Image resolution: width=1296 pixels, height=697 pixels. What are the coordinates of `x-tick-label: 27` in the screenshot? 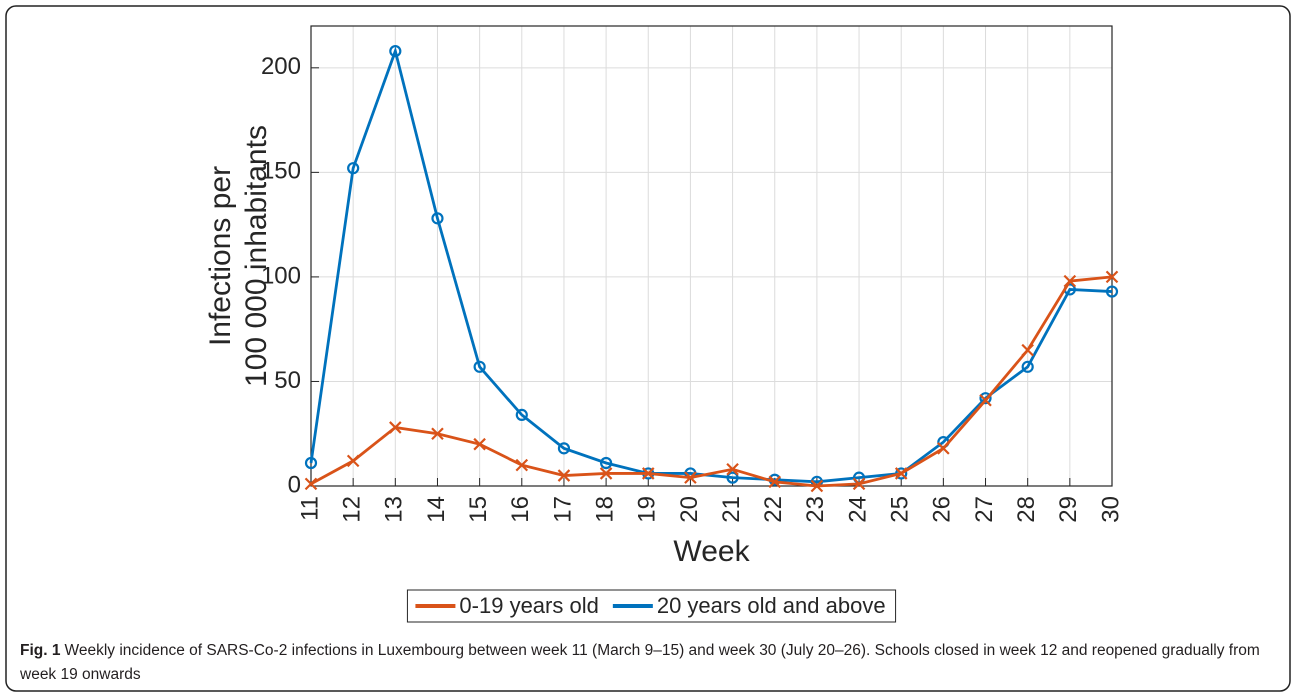 It's located at (984, 509).